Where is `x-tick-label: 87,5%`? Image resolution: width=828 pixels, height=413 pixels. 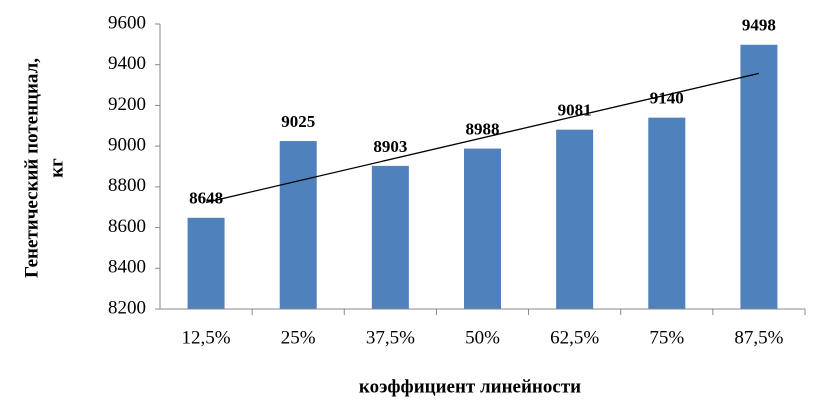
x-tick-label: 87,5% is located at coordinates (758, 337).